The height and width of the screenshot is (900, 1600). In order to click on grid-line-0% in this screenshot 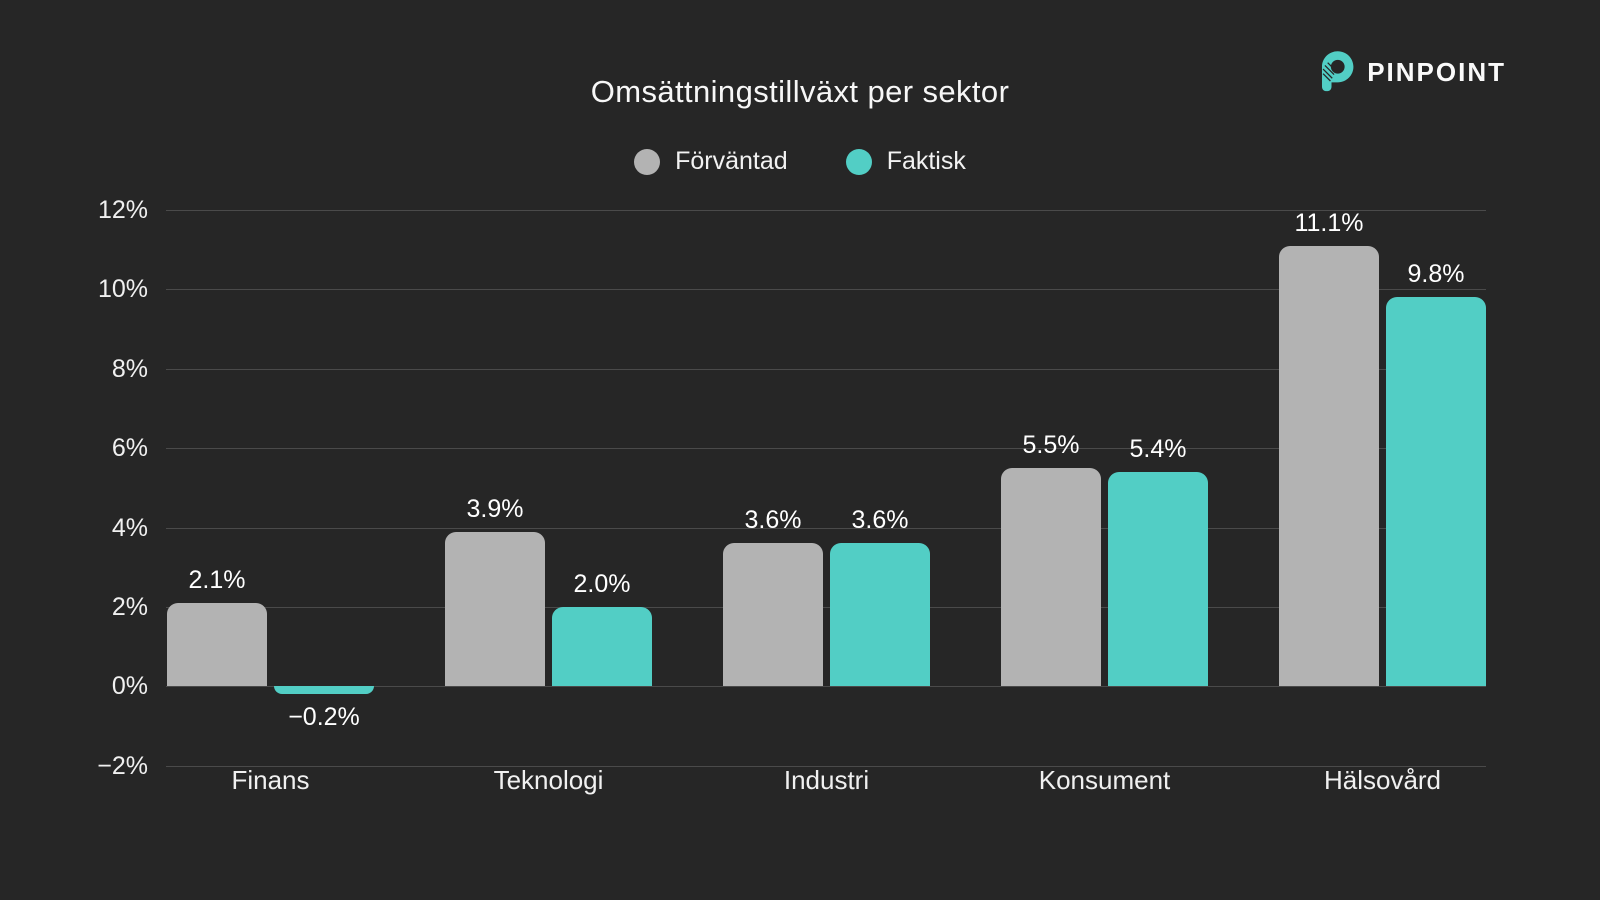, I will do `click(826, 687)`.